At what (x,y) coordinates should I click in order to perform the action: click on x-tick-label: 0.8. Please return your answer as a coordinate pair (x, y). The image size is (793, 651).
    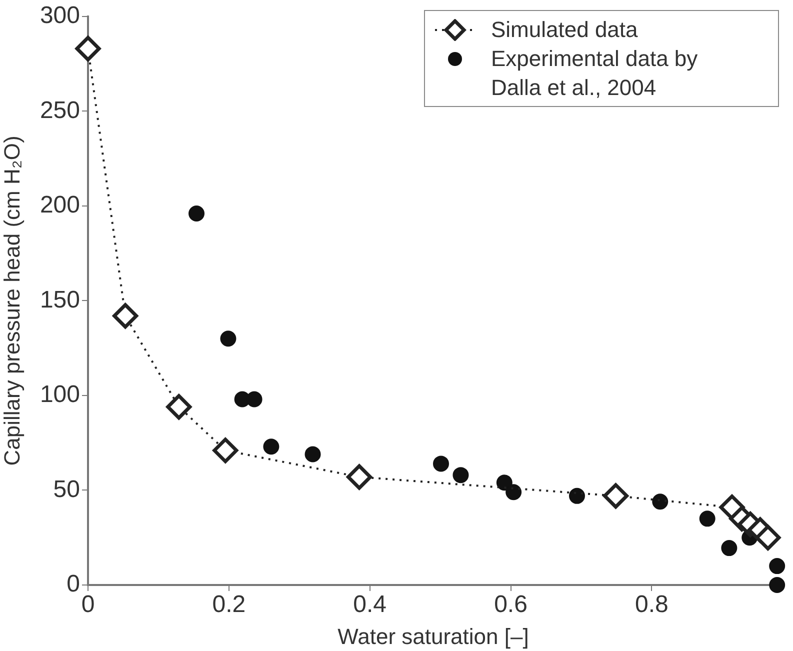
    Looking at the image, I should click on (651, 604).